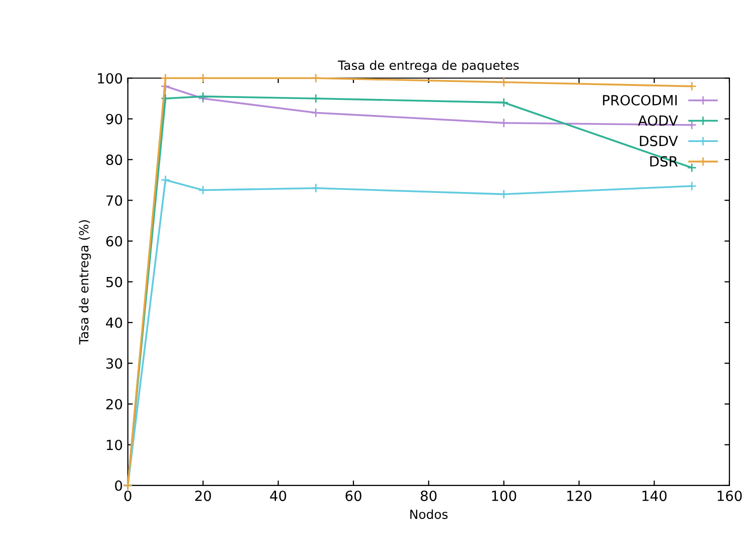  I want to click on x-axis-title: Nodos, so click(429, 514).